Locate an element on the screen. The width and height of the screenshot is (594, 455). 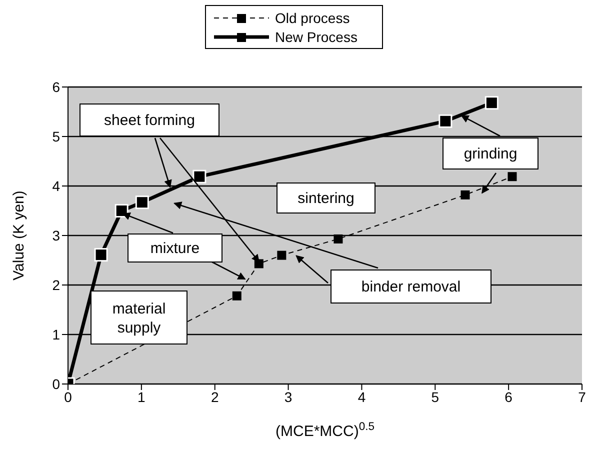
x-axis-title: (MCE*MCC)$^{0.5}$ is located at coordinates (325, 430).